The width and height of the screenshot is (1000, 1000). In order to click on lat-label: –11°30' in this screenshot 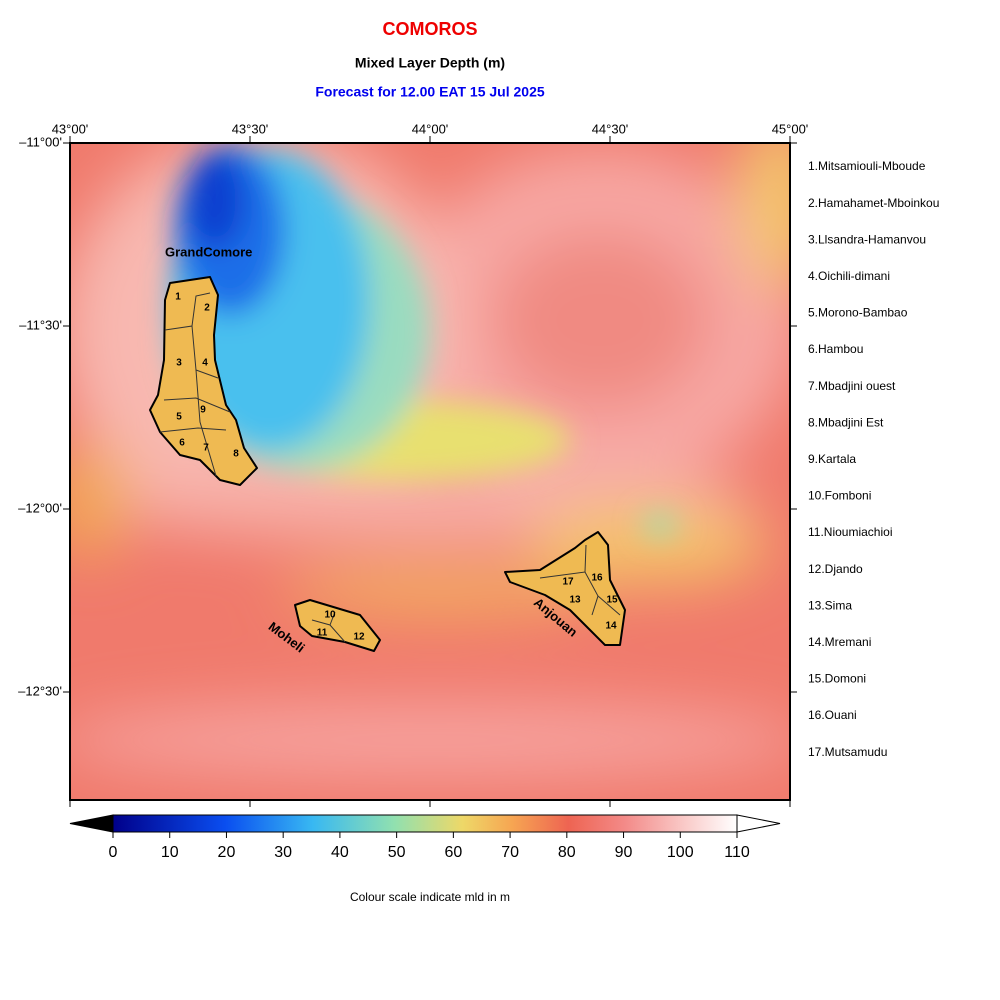, I will do `click(40, 324)`.